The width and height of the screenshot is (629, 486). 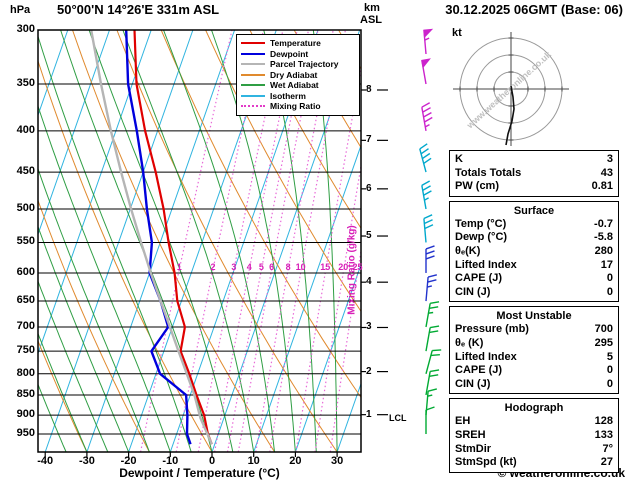 What do you see at coordinates (534, 408) in the screenshot?
I see `stats-section-header: Hodograph` at bounding box center [534, 408].